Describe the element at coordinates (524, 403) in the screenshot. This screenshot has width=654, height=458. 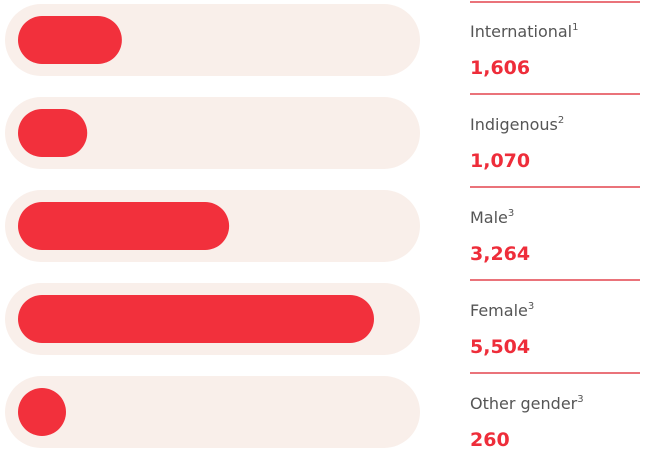
I see `category-name: Other gender` at that location.